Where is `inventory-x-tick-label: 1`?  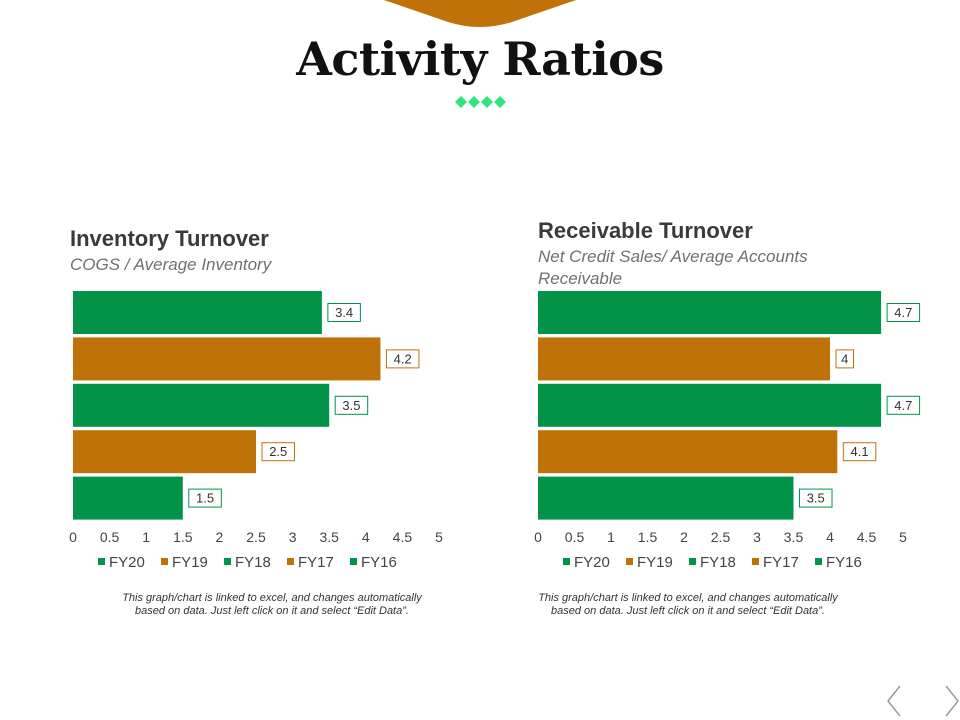
inventory-x-tick-label: 1 is located at coordinates (146, 537).